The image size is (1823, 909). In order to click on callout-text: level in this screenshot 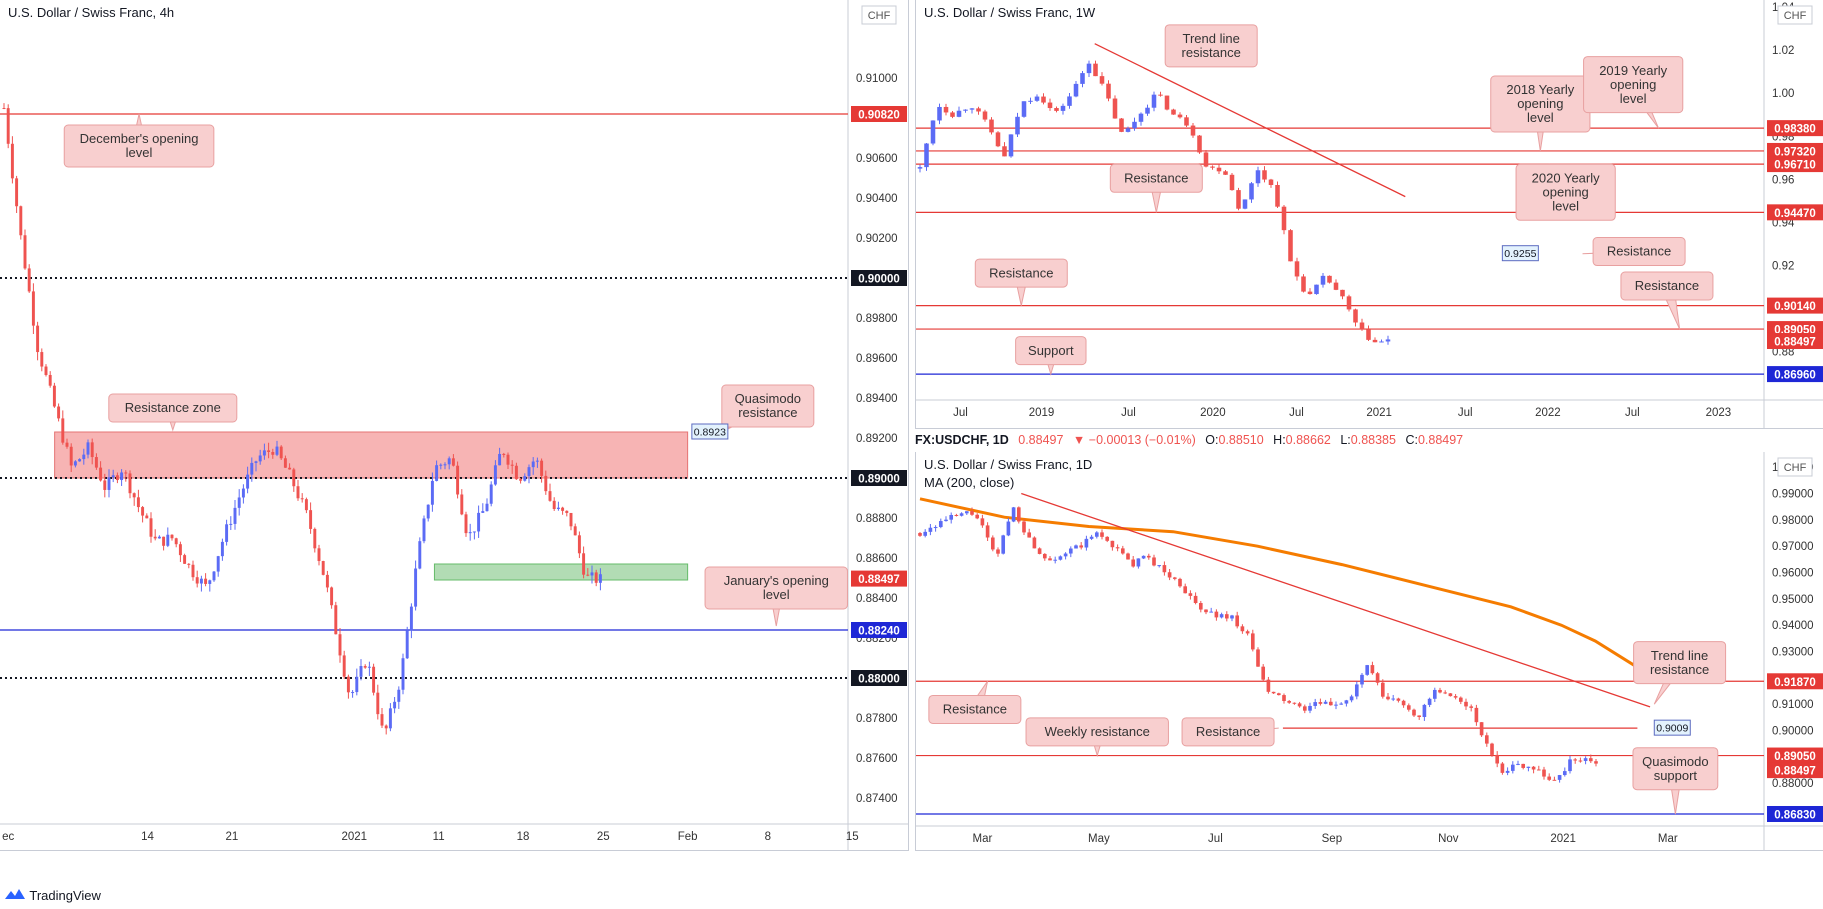, I will do `click(1540, 117)`.